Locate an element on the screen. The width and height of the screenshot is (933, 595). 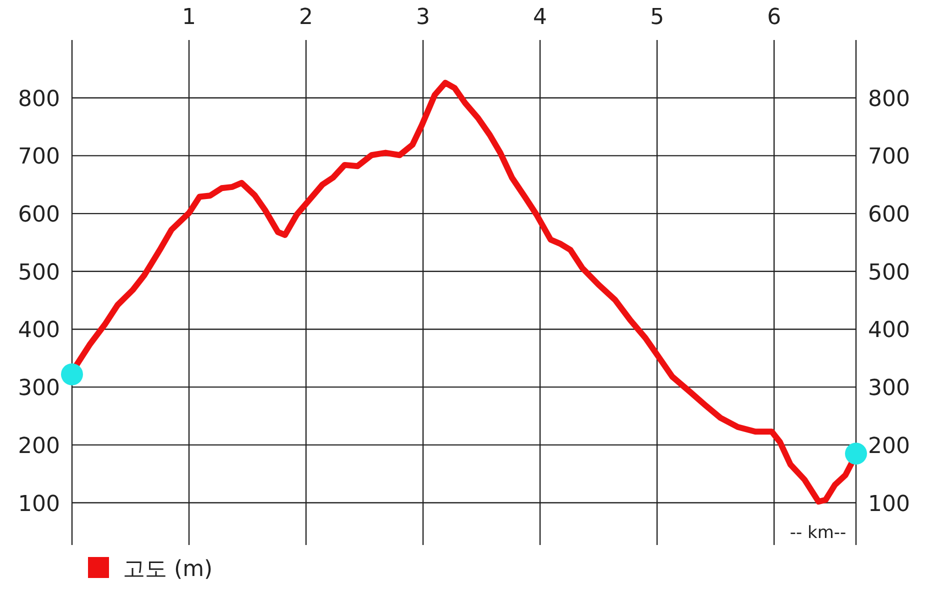
y-tick-label: 500 is located at coordinates (39, 273).